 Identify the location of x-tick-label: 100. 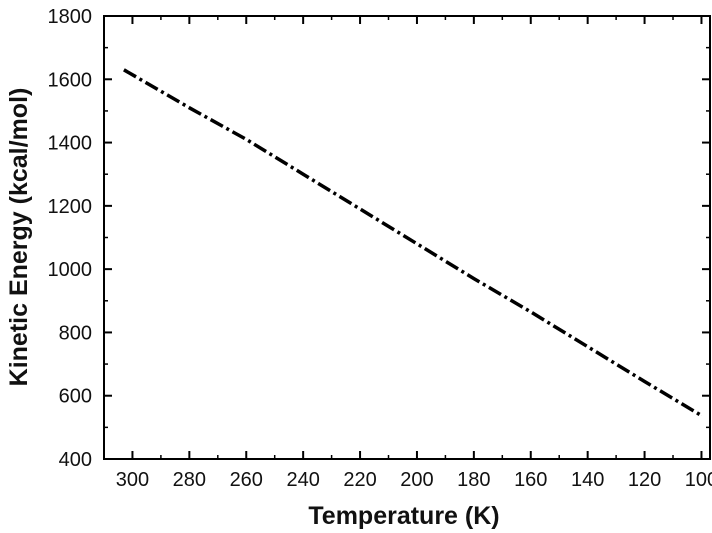
(698, 480).